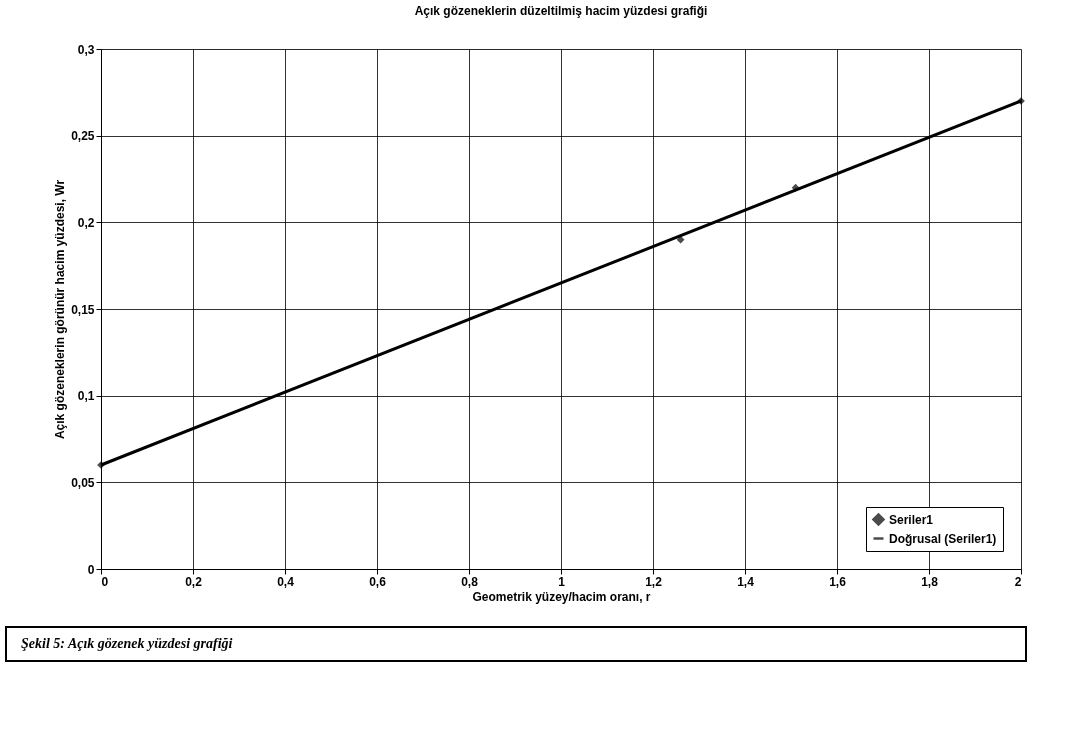 The height and width of the screenshot is (749, 1068). I want to click on x-tick-label: 1,4, so click(746, 581).